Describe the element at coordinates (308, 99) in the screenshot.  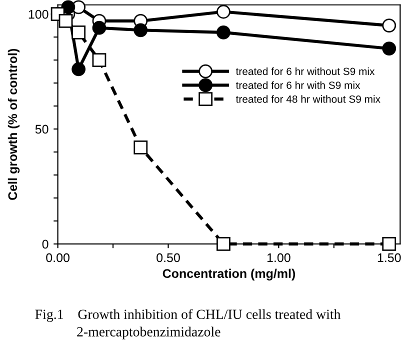
I see `legend-label: treated for 48 hr without S9 mix` at that location.